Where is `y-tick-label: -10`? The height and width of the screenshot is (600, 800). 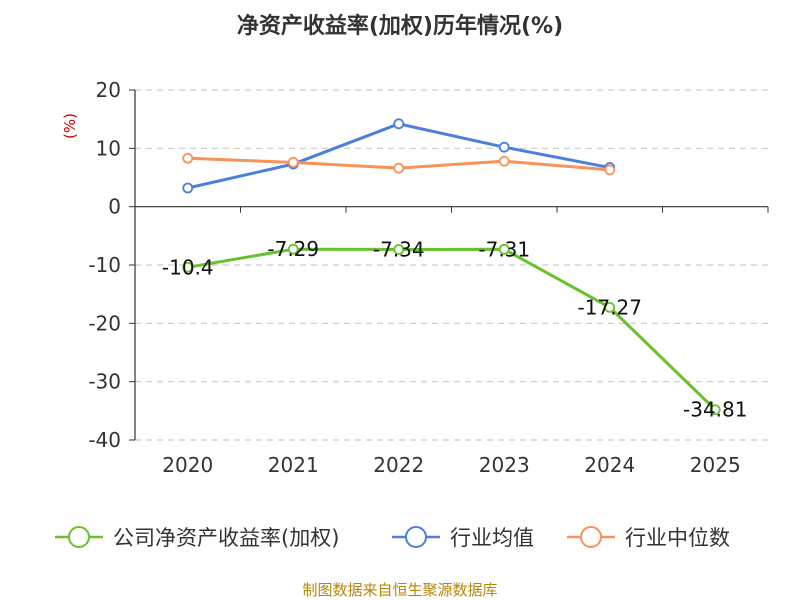 y-tick-label: -10 is located at coordinates (104, 265).